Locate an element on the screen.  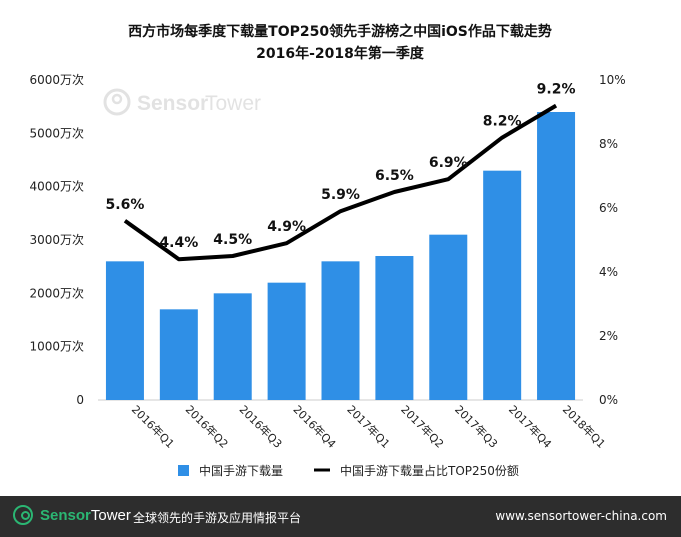
y-right-tick-label: 8% is located at coordinates (608, 144).